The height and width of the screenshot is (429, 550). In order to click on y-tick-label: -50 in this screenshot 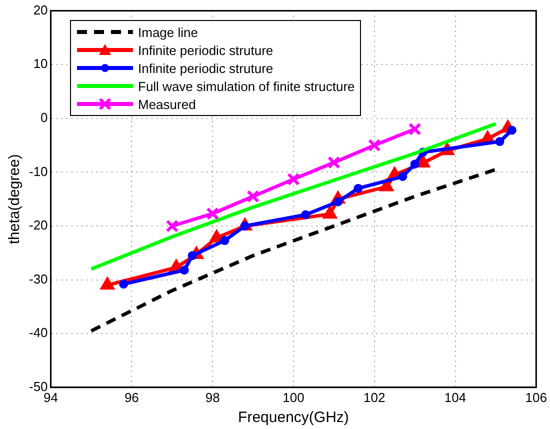, I will do `click(38, 386)`.